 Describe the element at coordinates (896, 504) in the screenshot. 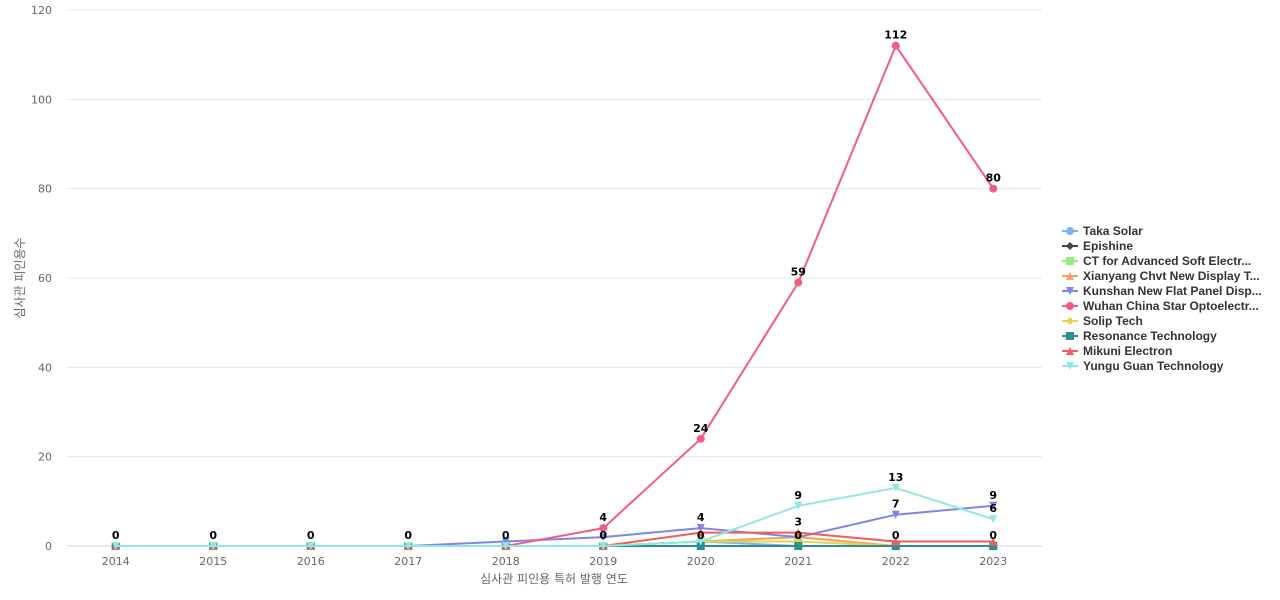

I see `data-label: 7` at that location.